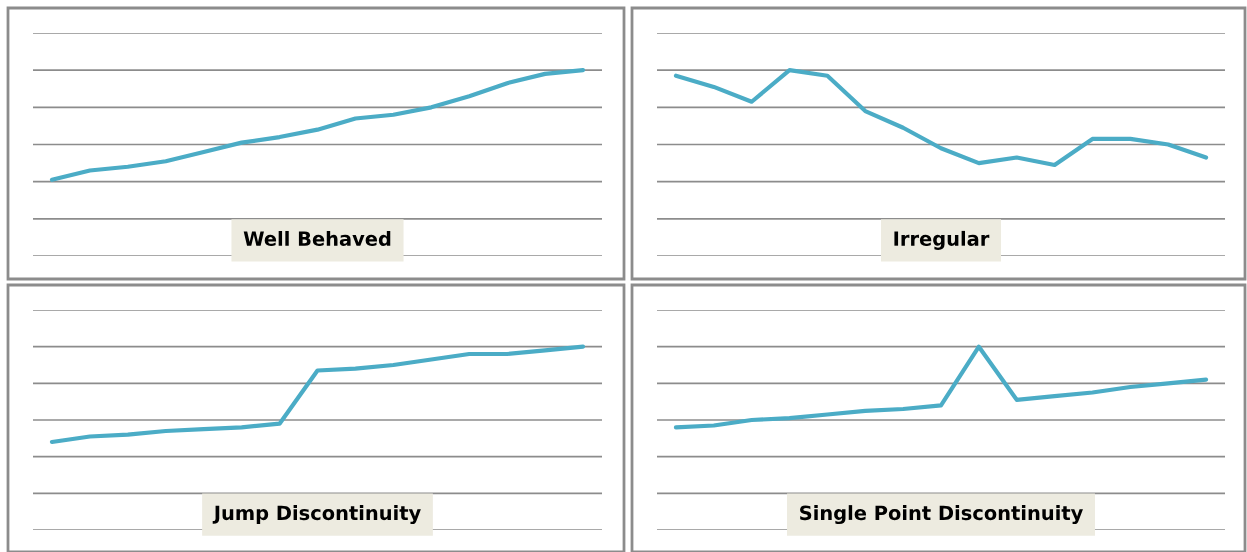  Describe the element at coordinates (316, 515) in the screenshot. I see `text: Jump Discontinuity` at that location.